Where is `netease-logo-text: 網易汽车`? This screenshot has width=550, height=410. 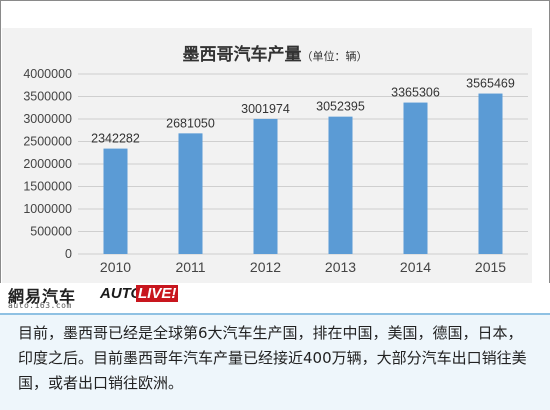 netease-logo-text: 網易汽车 is located at coordinates (42, 296).